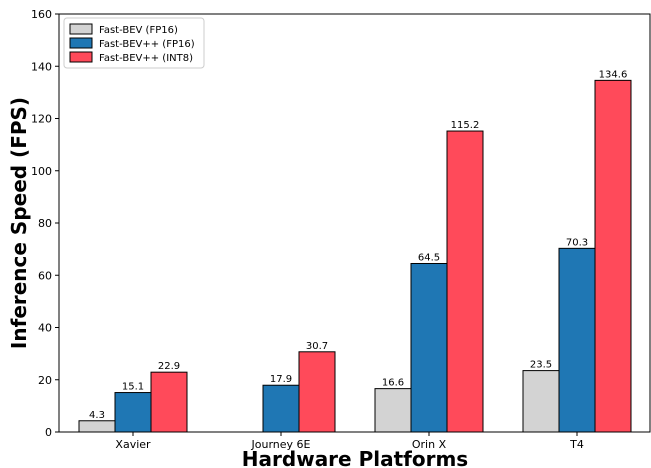 Image resolution: width=651 pixels, height=468 pixels. What do you see at coordinates (138, 30) in the screenshot?
I see `legend-label: Fast-BEV (FP16)` at bounding box center [138, 30].